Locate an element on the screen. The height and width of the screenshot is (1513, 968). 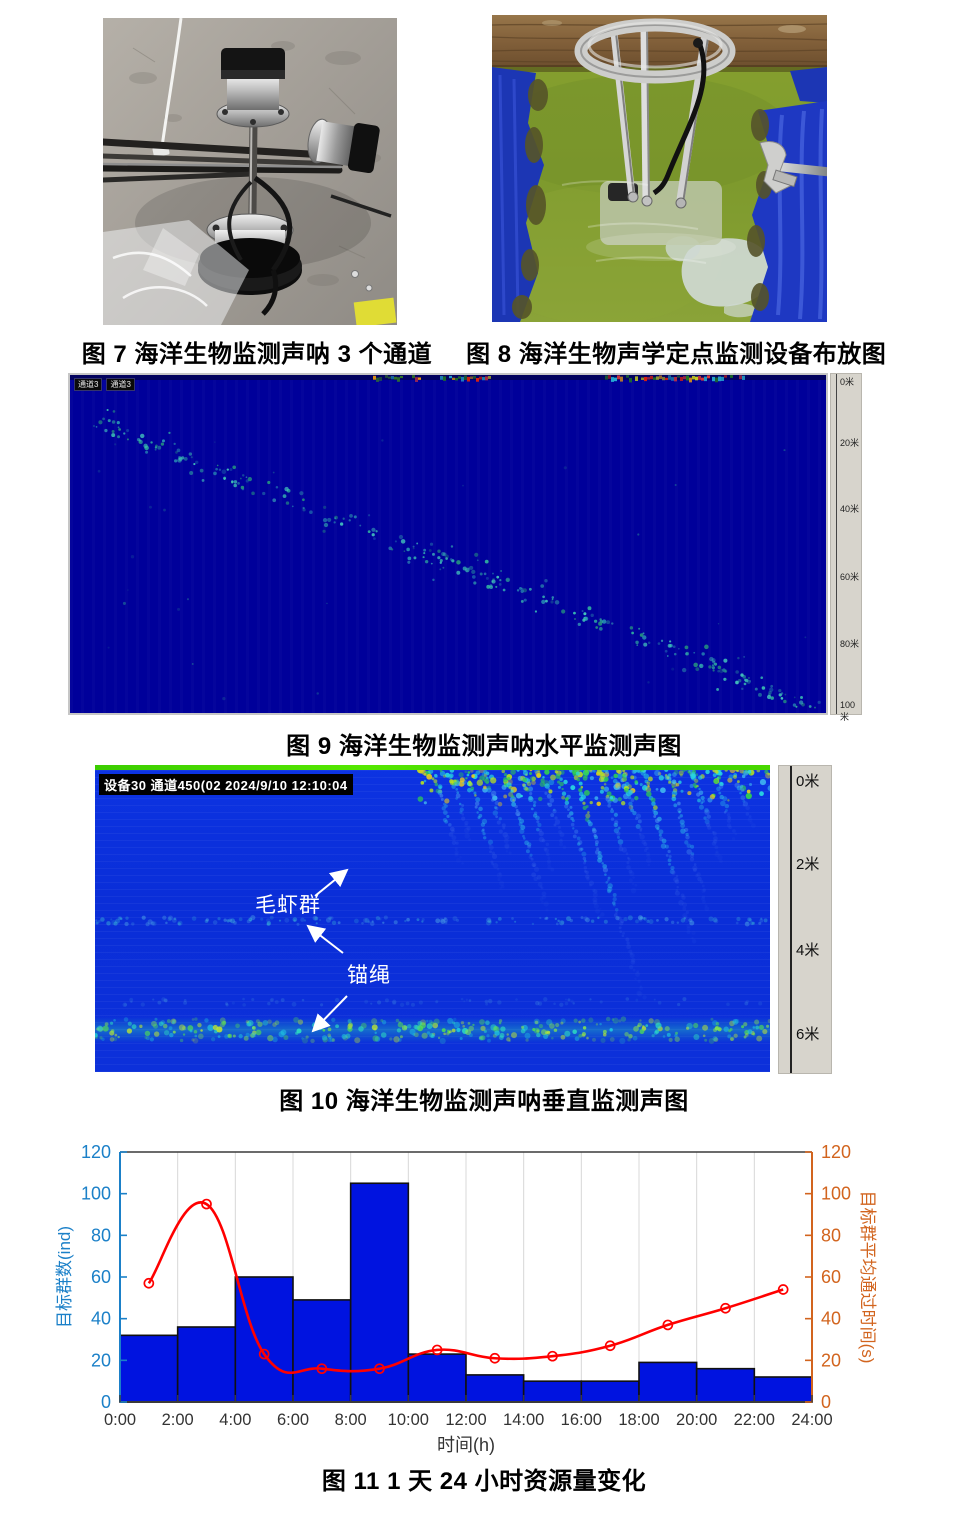
figure7-photo is located at coordinates (250, 171).